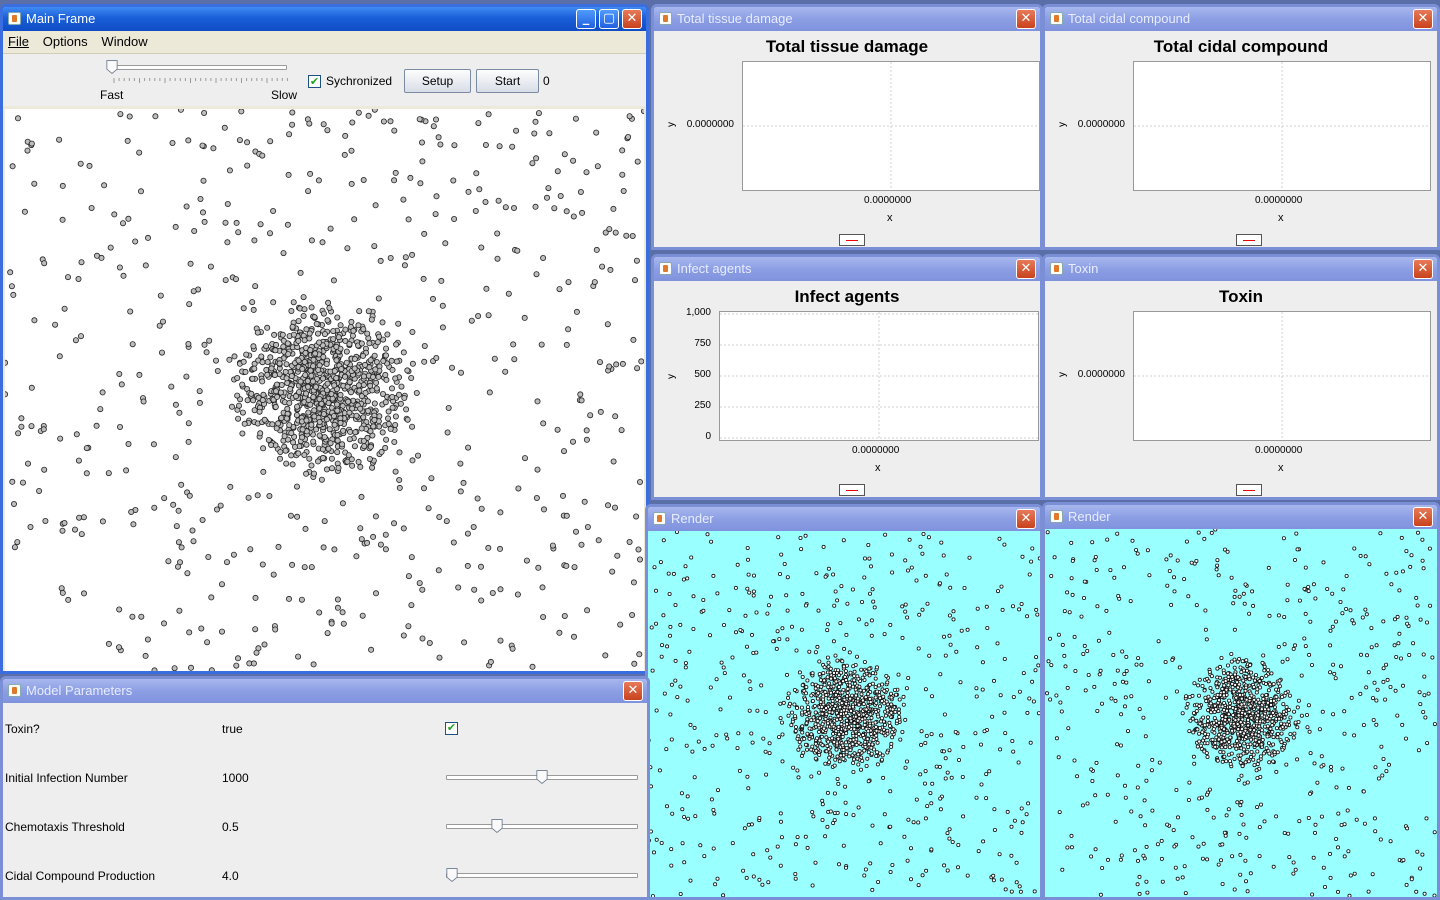 This screenshot has width=1440, height=900. What do you see at coordinates (18, 41) in the screenshot?
I see `menu-file: File` at bounding box center [18, 41].